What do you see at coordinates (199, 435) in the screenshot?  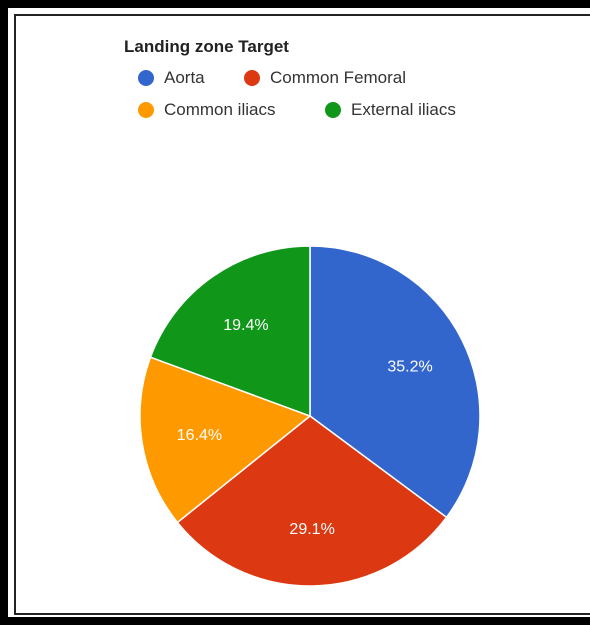 I see `slice-label-common-iliacs: 16.4%` at bounding box center [199, 435].